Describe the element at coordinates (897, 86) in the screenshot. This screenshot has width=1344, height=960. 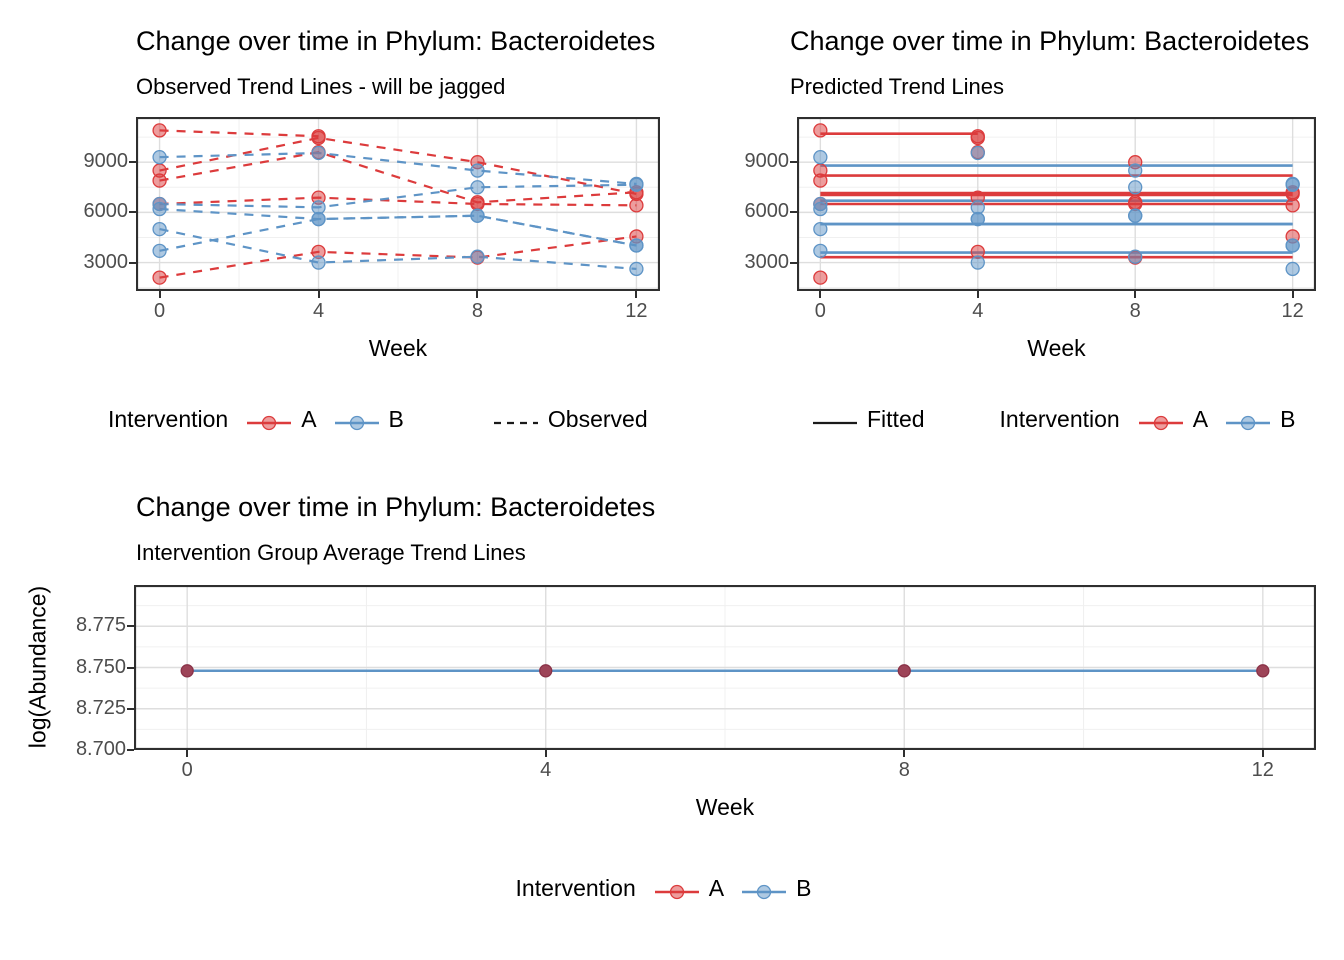
I see `fitted-plot-subtitle: Predicted Trend Lines` at that location.